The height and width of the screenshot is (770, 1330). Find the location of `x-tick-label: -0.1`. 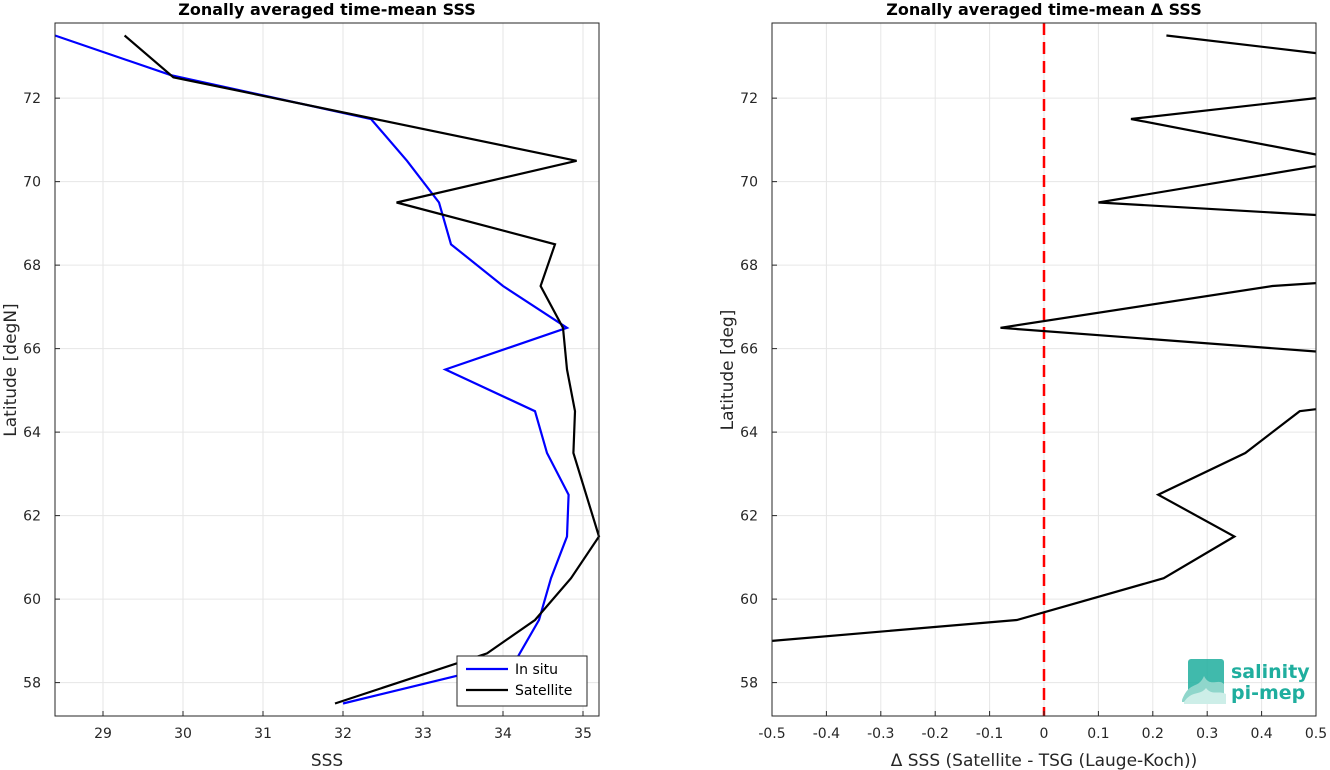

x-tick-label: -0.1 is located at coordinates (989, 734).